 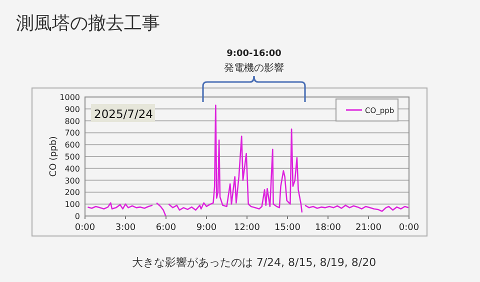 What do you see at coordinates (70, 97) in the screenshot?
I see `y-tick-label: 1000` at bounding box center [70, 97].